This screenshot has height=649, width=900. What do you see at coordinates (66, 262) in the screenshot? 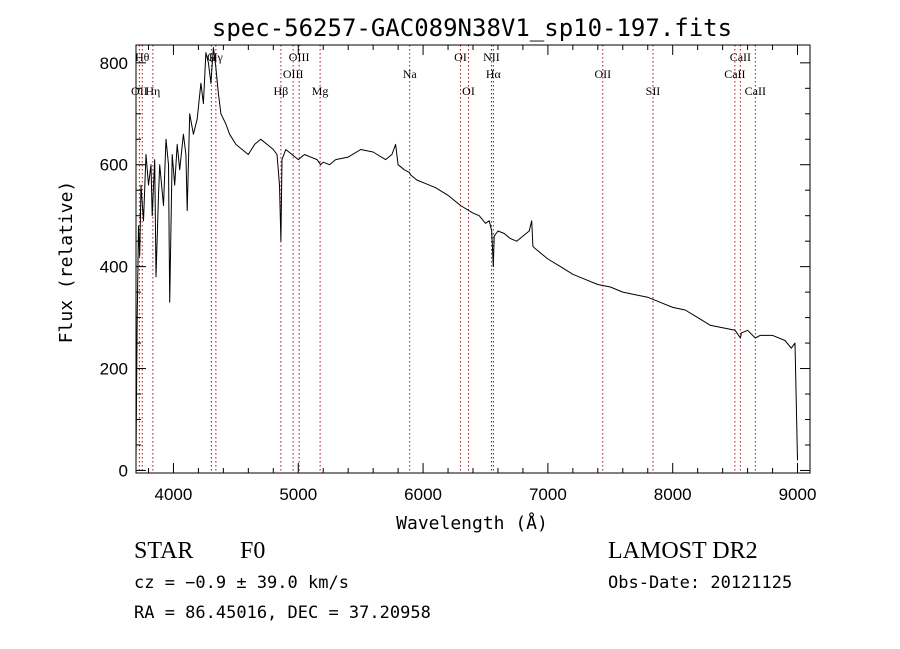
I see `y-axis-label: Flux (relative)` at bounding box center [66, 262].